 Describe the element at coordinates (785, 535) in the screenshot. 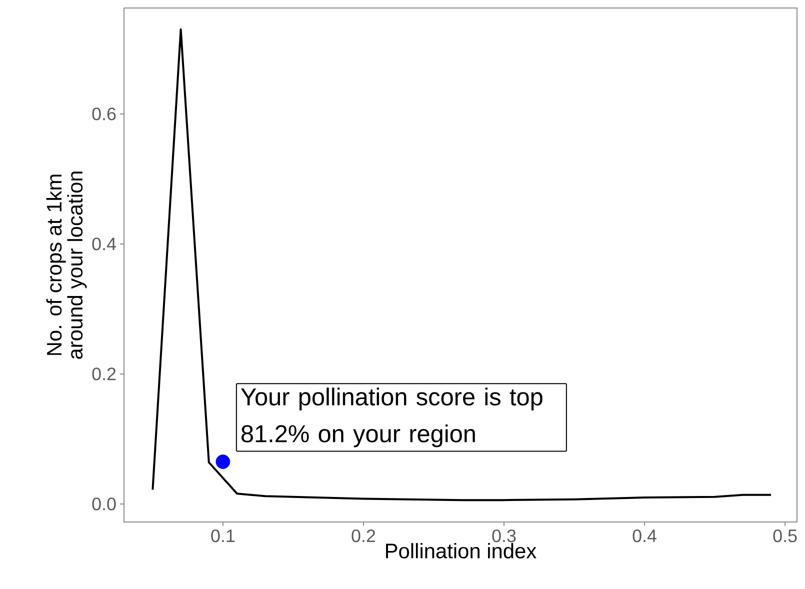

I see `x-tick-label: 0.5` at that location.